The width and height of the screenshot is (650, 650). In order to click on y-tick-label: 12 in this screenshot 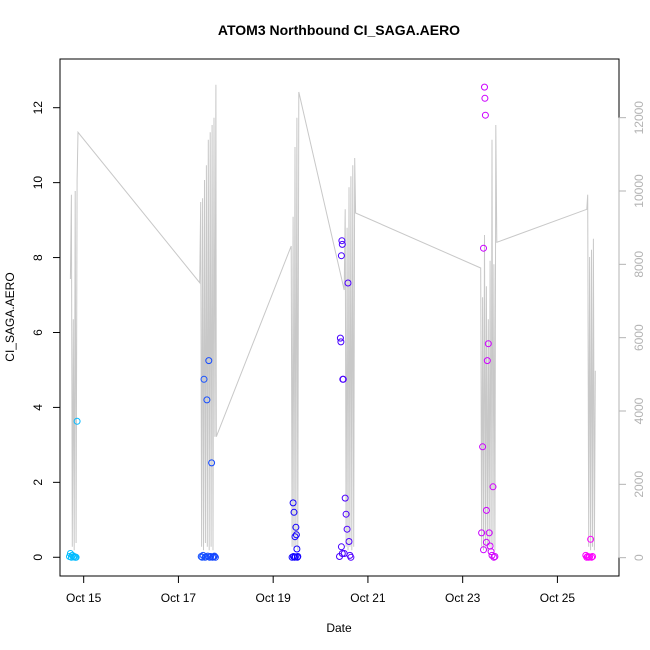, I will do `click(38, 108)`.